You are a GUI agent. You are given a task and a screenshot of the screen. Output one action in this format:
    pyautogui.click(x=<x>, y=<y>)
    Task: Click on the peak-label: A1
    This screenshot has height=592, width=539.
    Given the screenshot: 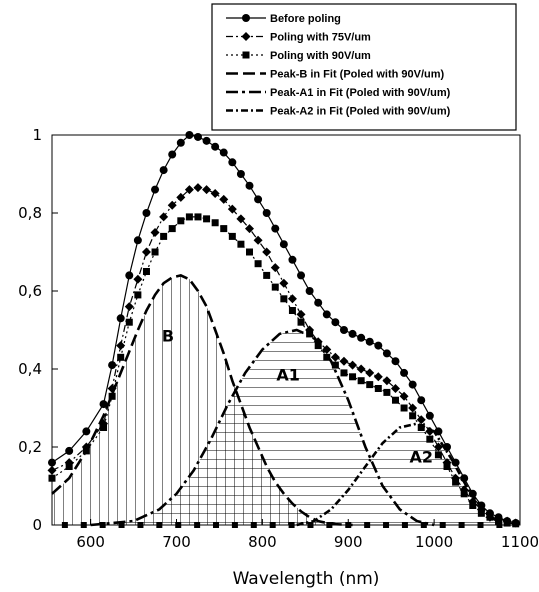 What is the action you would take?
    pyautogui.click(x=288, y=375)
    